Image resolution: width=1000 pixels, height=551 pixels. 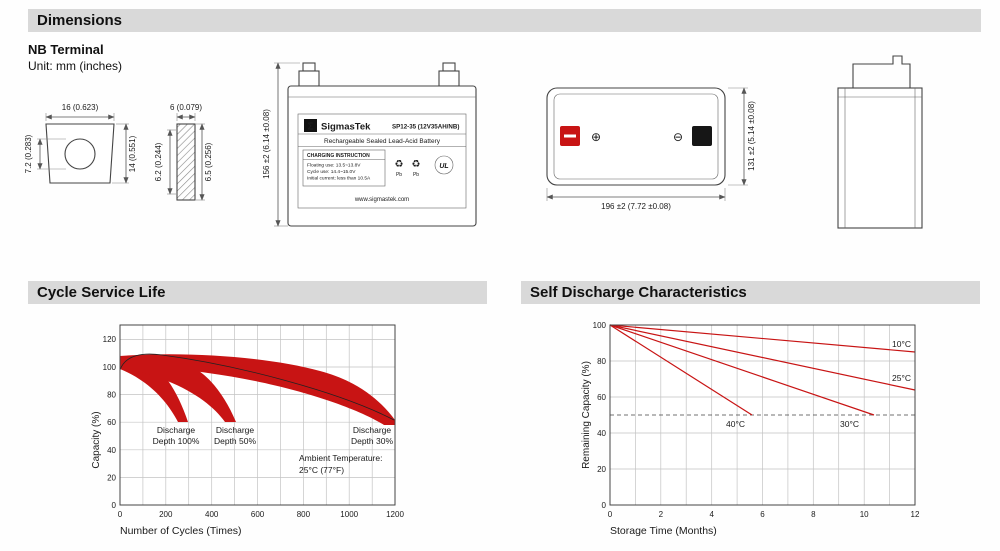 I want to click on battery-width-dim: 196 ±2 (7.72 ±0.08), so click(x=636, y=206).